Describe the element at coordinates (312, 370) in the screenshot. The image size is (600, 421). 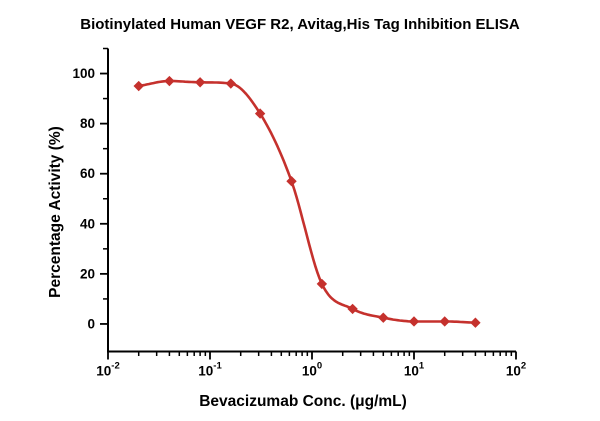
I see `x-tick-label: 10⁰` at that location.